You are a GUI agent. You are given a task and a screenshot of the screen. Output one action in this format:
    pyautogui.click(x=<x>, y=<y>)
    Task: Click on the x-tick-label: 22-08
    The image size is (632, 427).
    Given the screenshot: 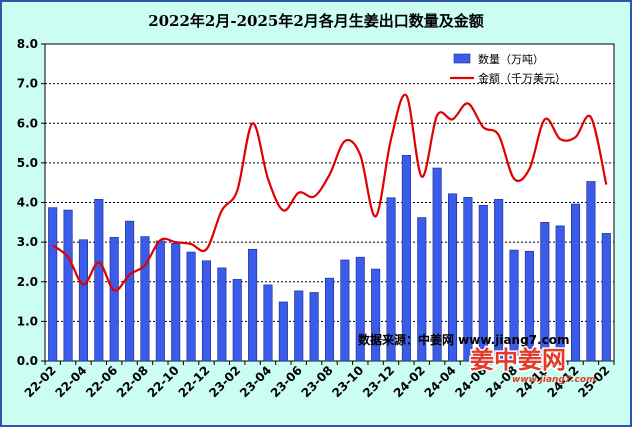 What is the action you would take?
    pyautogui.click(x=132, y=381)
    